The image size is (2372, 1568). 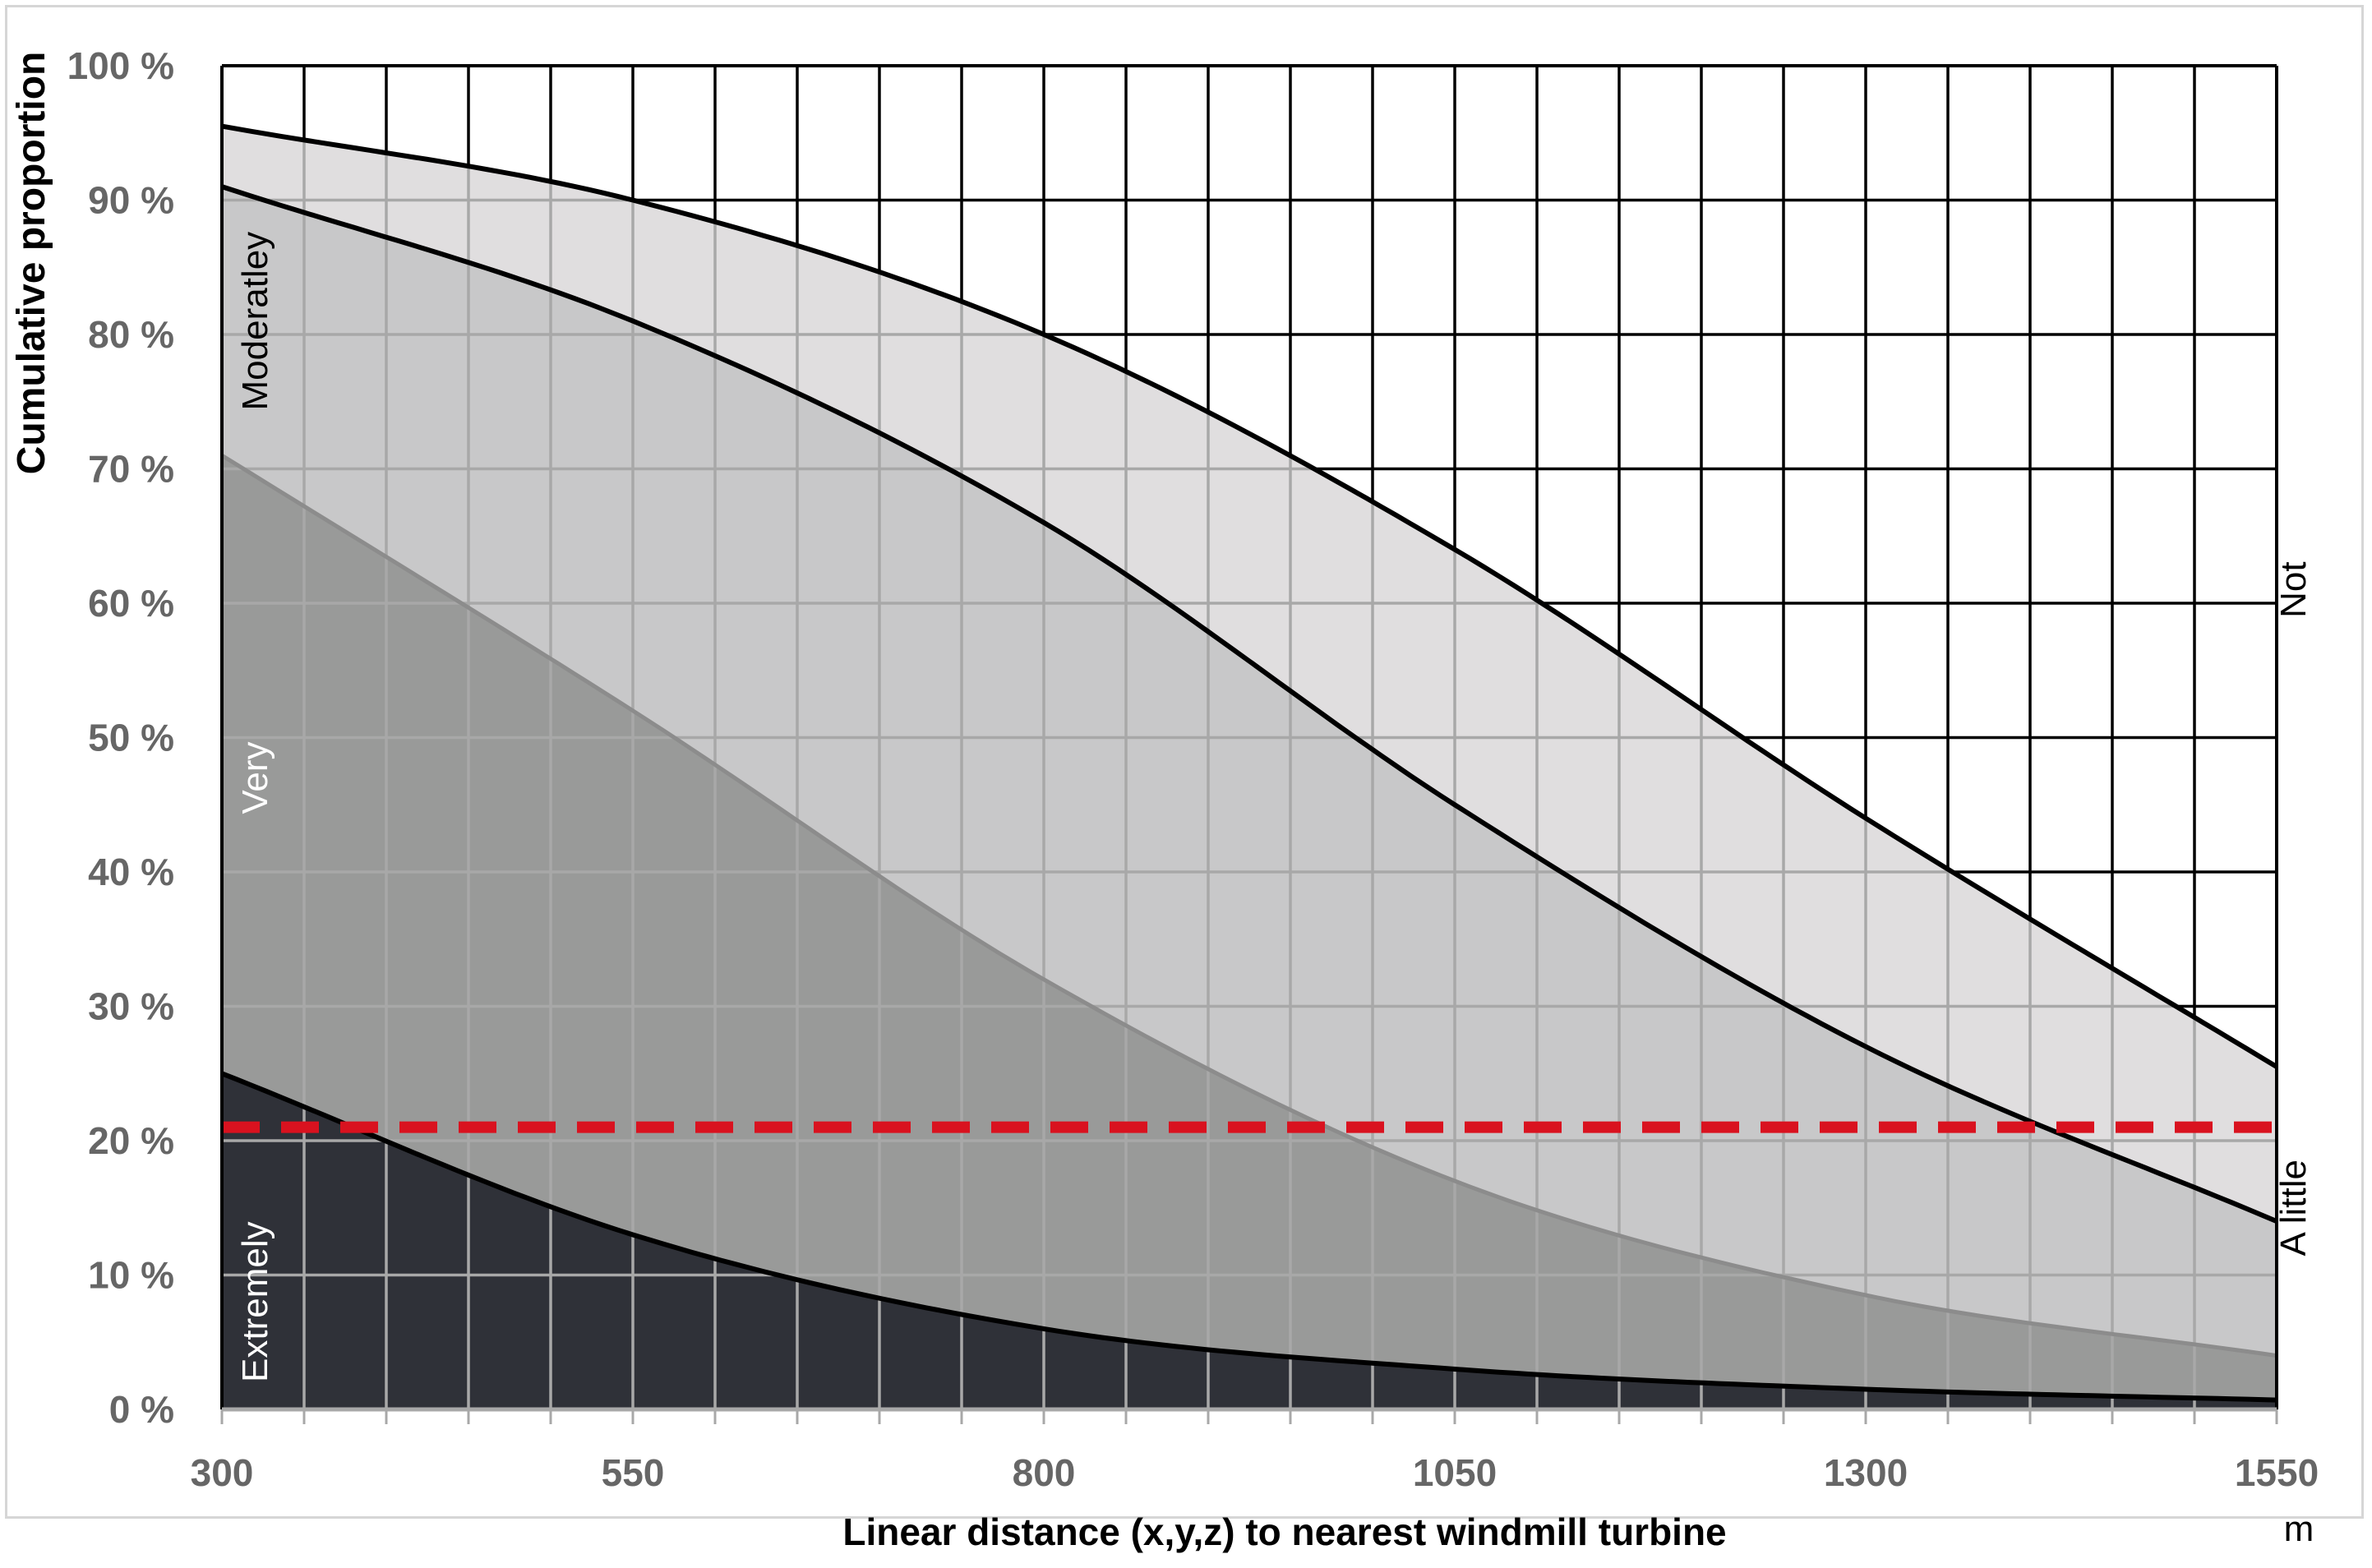 I want to click on band-label-moderatley: Moderatley, so click(x=255, y=321).